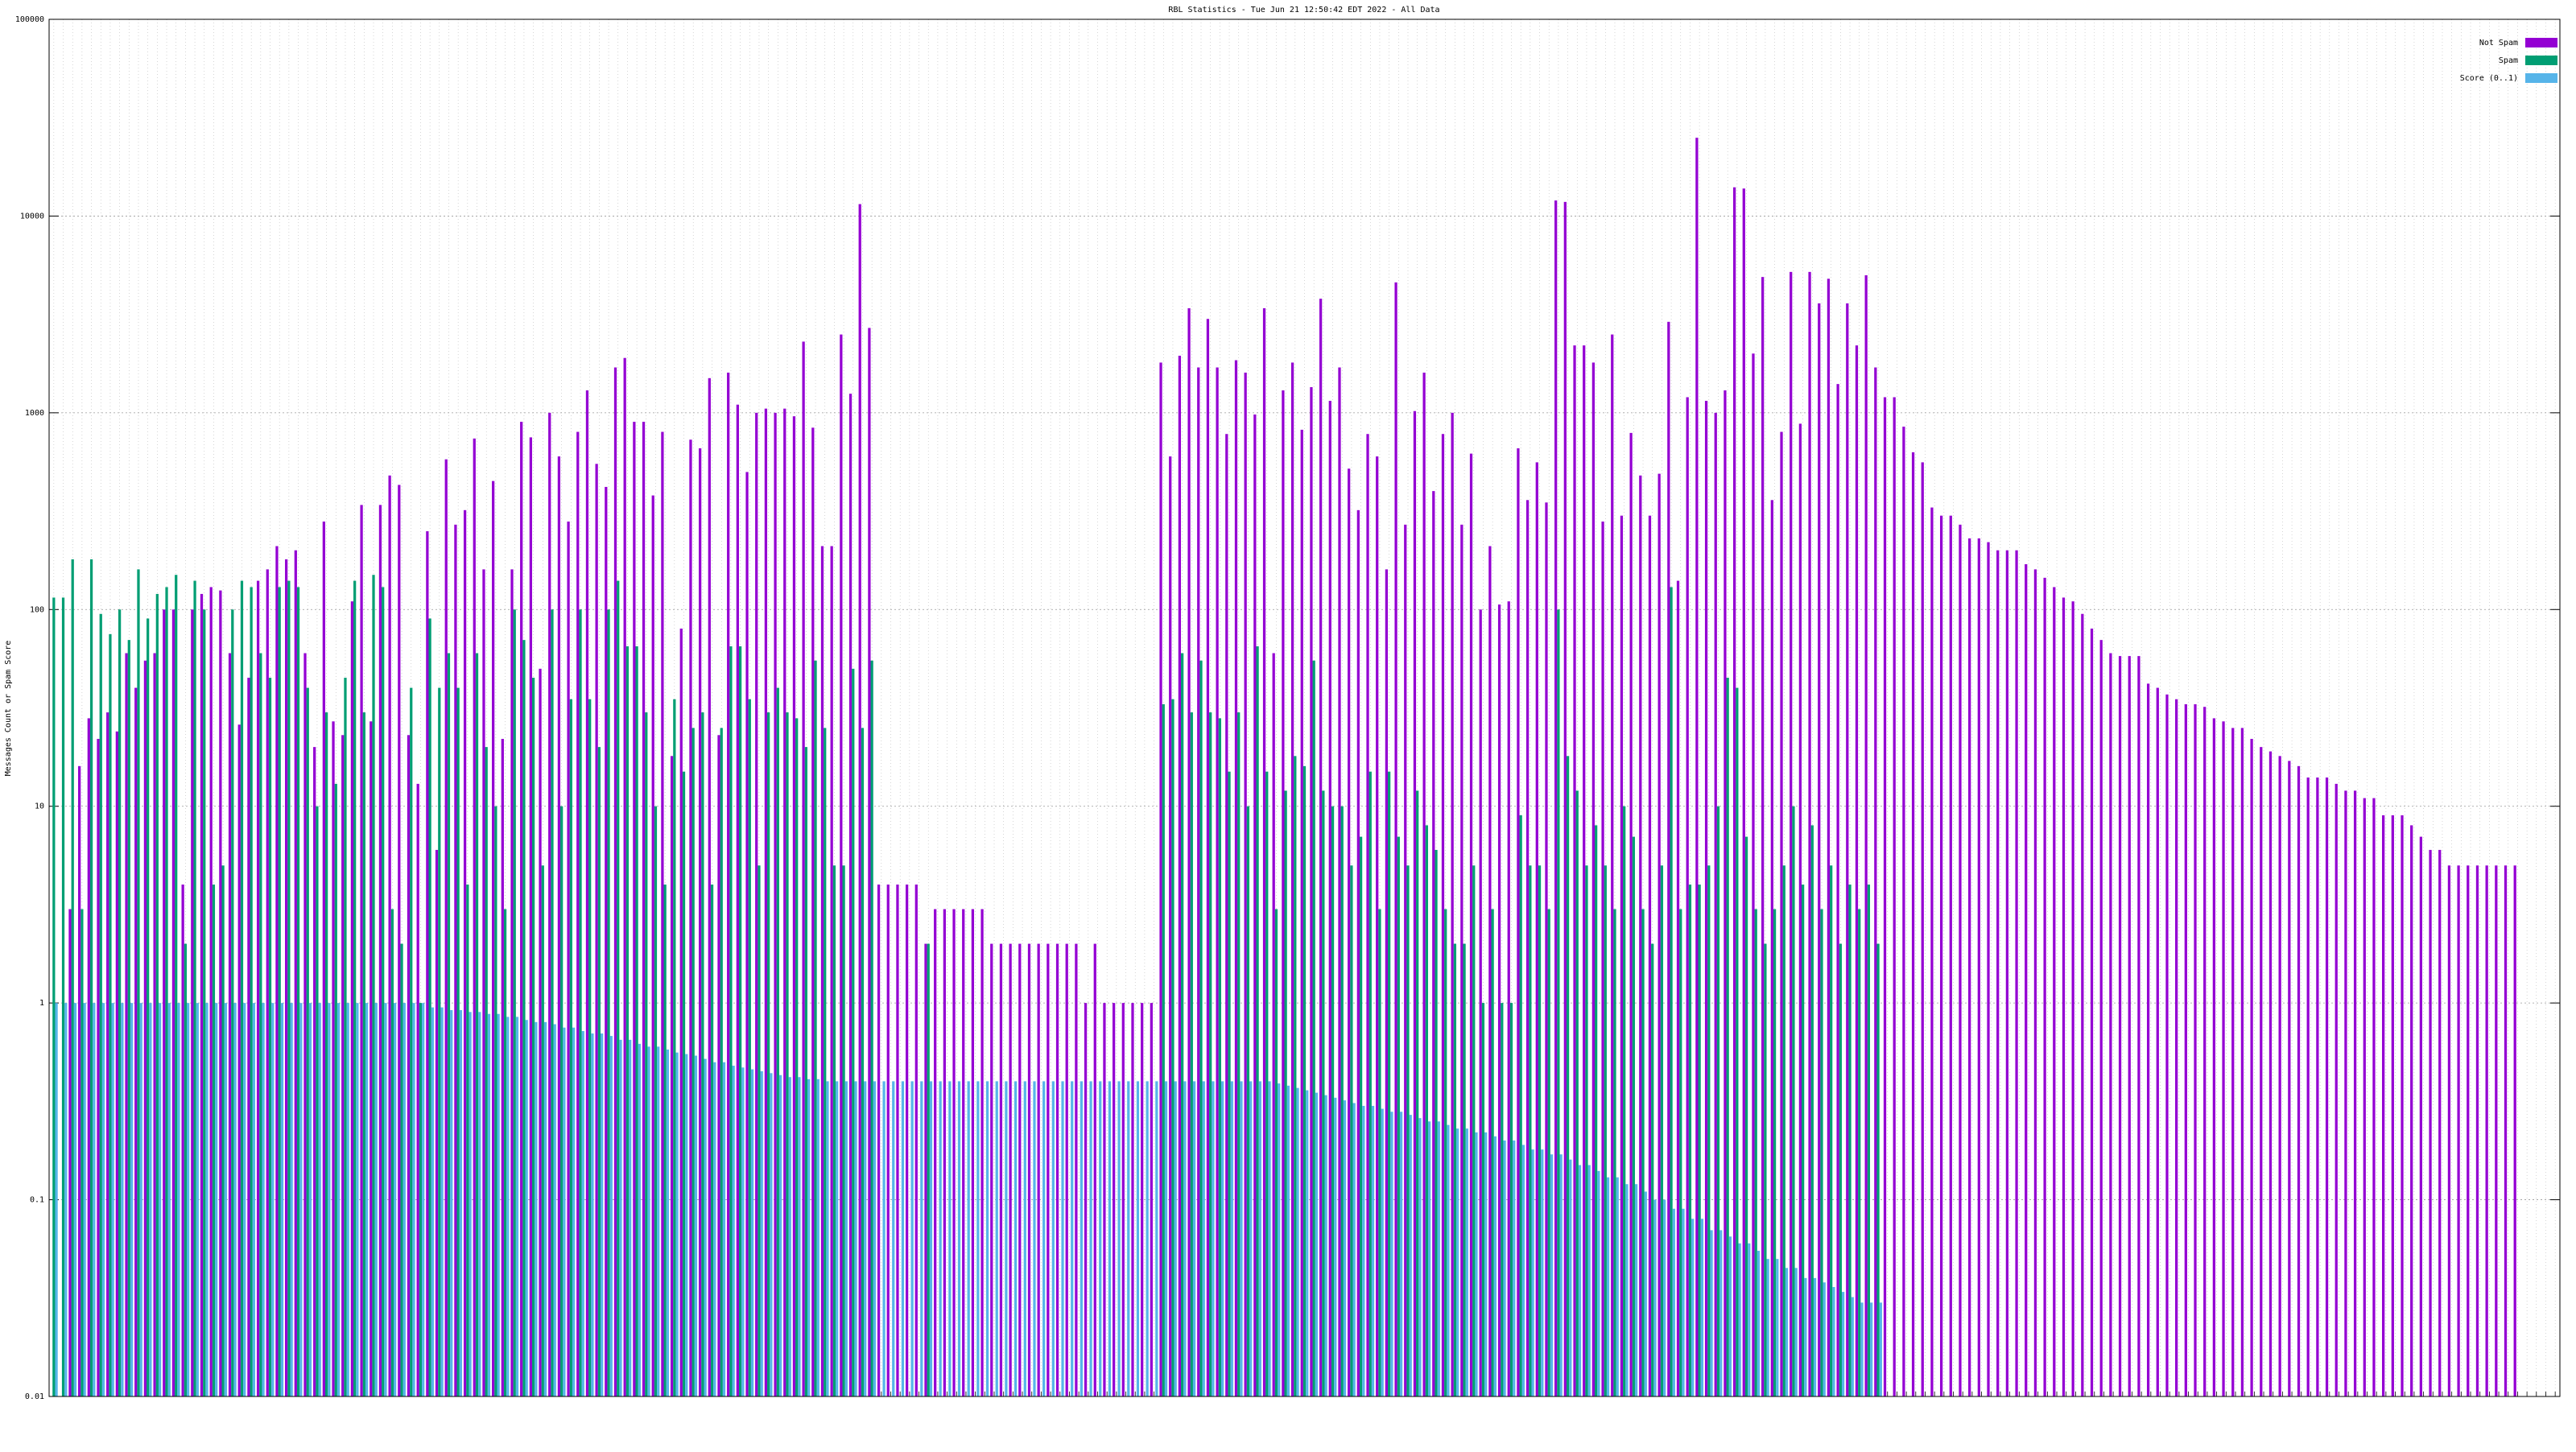 The height and width of the screenshot is (1452, 2576). Describe the element at coordinates (34, 1396) in the screenshot. I see `y-tick-label: 0.01` at that location.